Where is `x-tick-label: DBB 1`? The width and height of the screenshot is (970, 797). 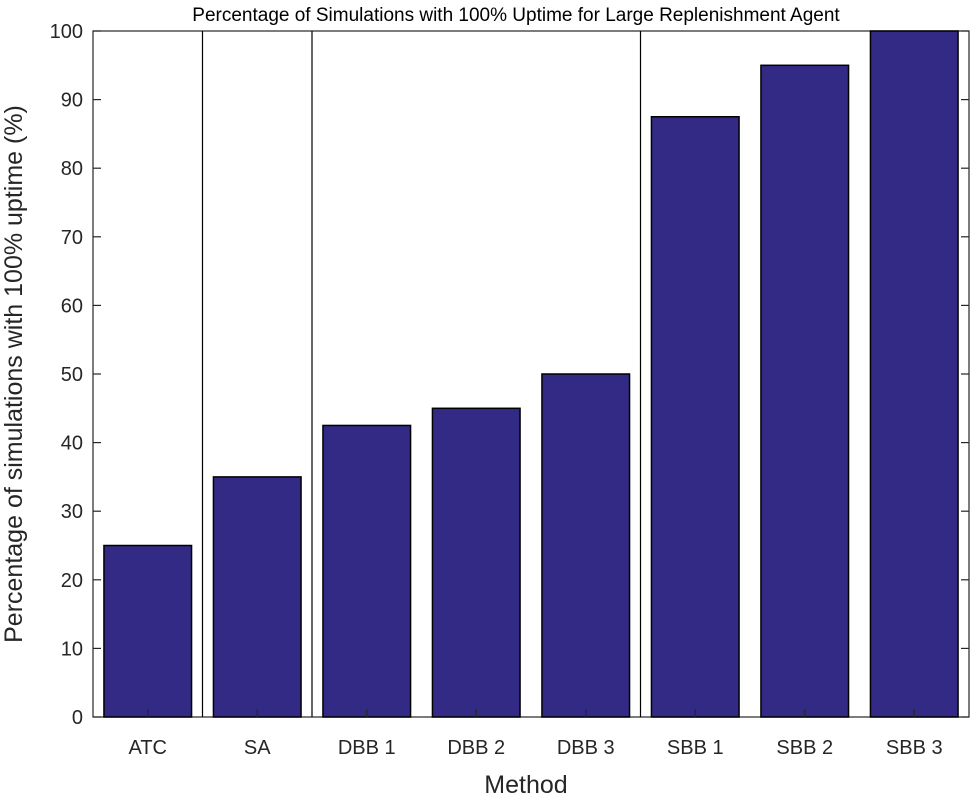
x-tick-label: DBB 1 is located at coordinates (367, 748).